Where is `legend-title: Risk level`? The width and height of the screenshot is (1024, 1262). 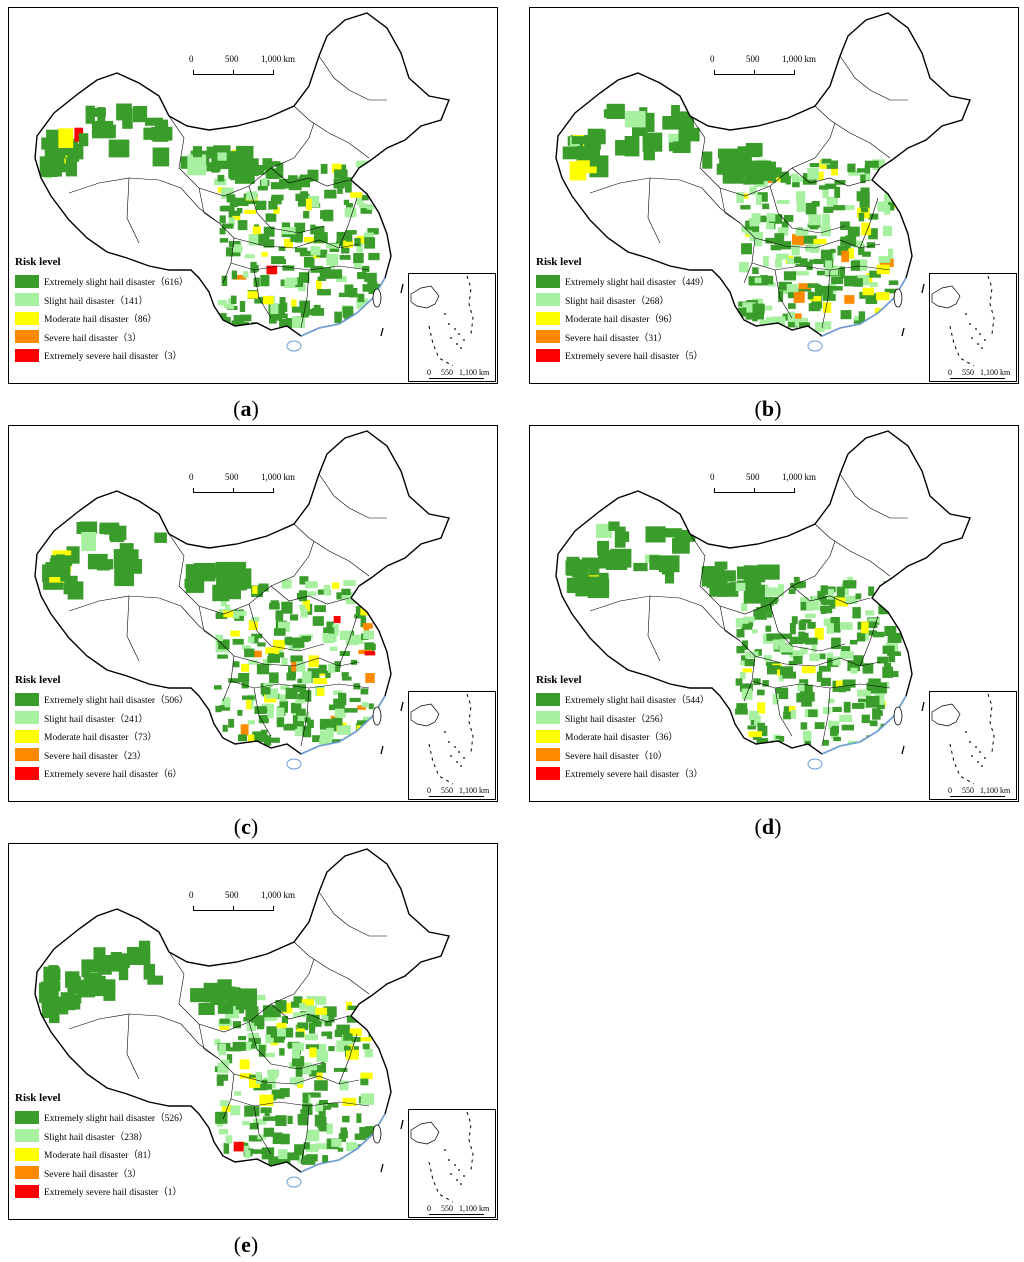
legend-title: Risk level is located at coordinates (559, 262).